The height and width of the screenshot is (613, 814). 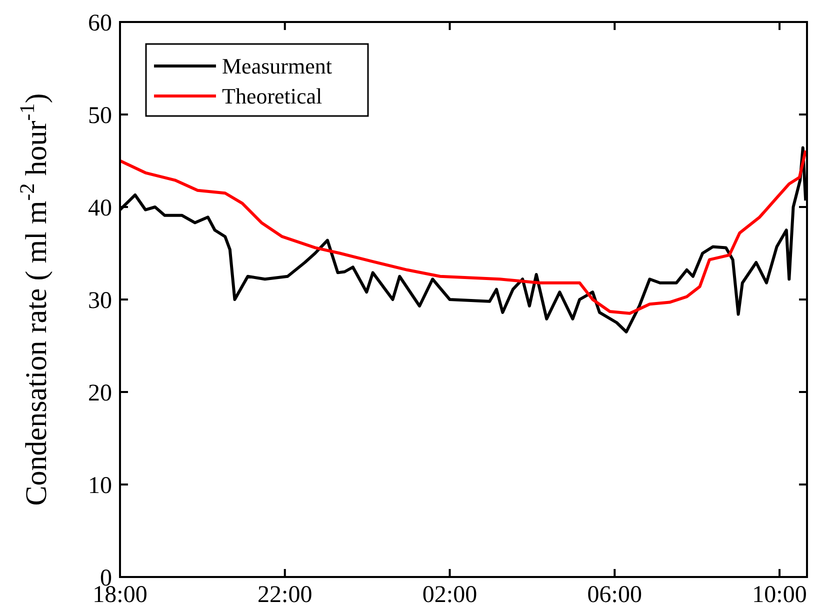 What do you see at coordinates (100, 393) in the screenshot?
I see `y-tick-label: 20` at bounding box center [100, 393].